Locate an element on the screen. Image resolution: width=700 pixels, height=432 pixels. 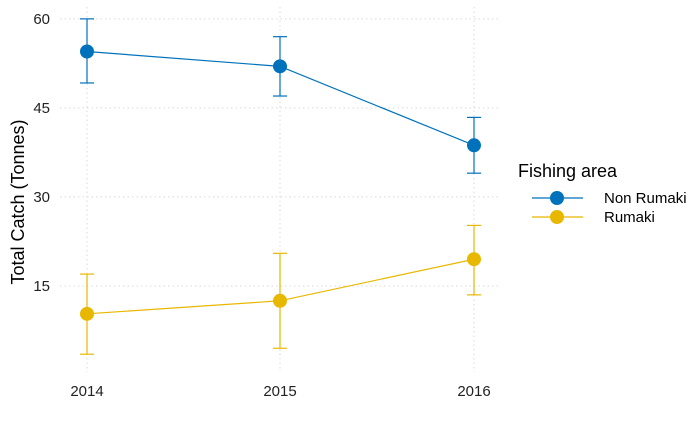
legend-item: Rumaki is located at coordinates (593, 217).